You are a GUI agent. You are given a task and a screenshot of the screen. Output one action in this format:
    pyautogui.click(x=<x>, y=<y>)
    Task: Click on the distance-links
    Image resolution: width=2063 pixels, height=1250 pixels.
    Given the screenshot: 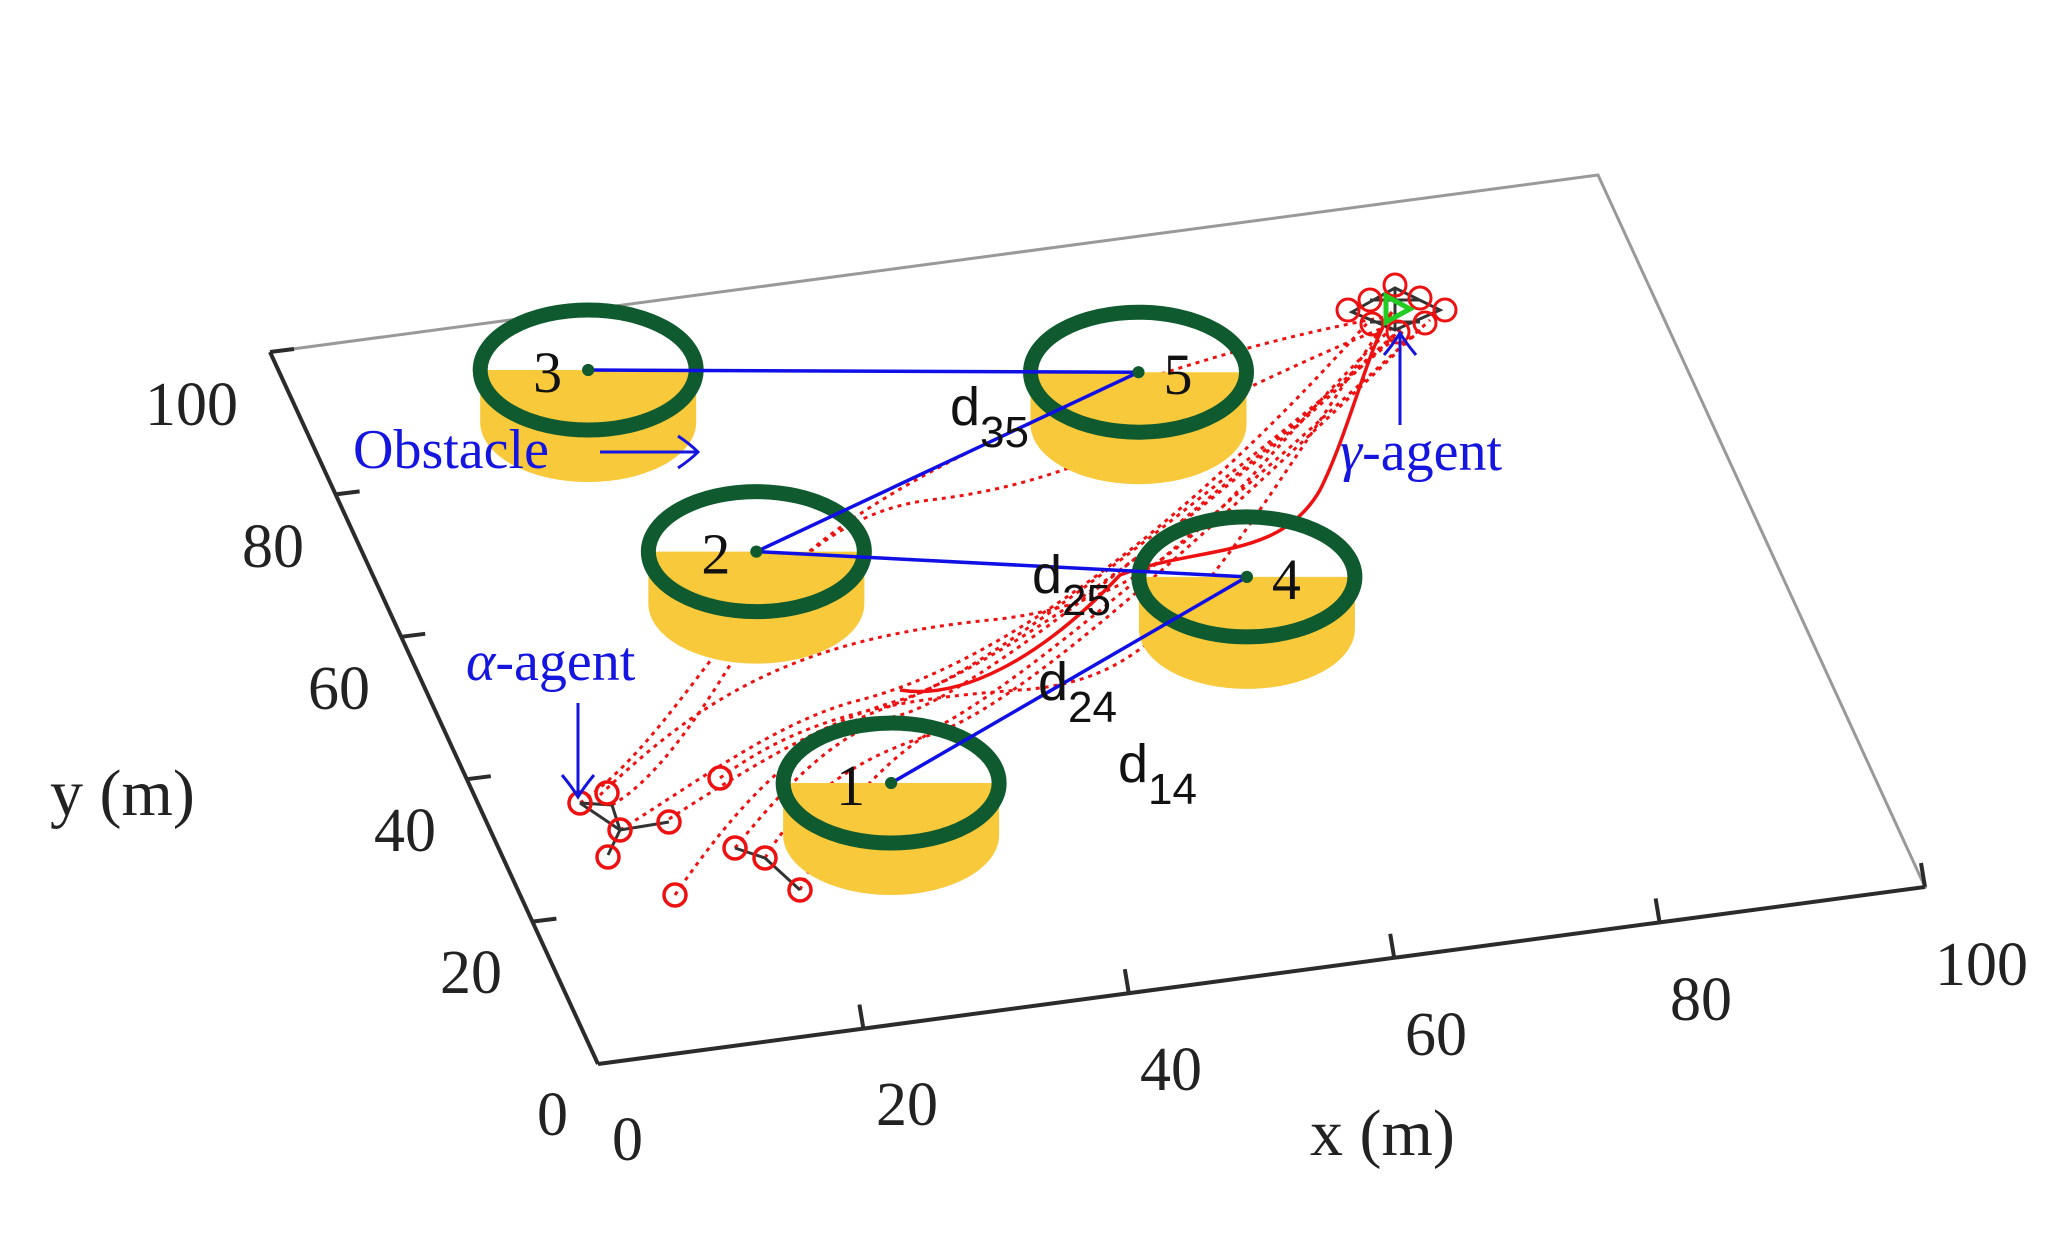 What is the action you would take?
    pyautogui.click(x=917, y=577)
    